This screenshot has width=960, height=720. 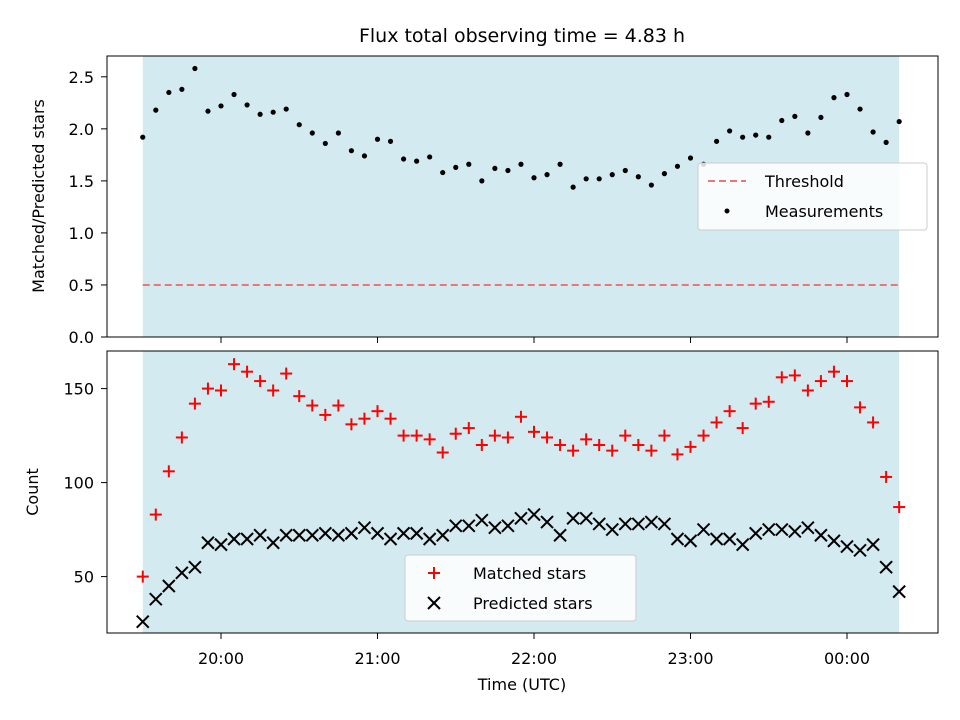 What do you see at coordinates (221, 658) in the screenshot?
I see `bottom-x-tick-label: 20:00` at bounding box center [221, 658].